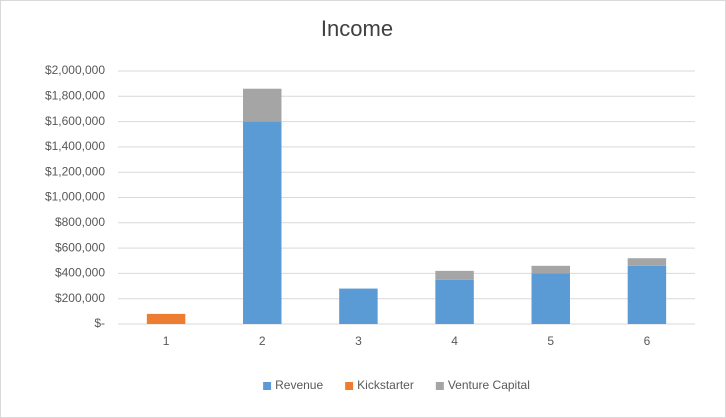 Image resolution: width=726 pixels, height=418 pixels. Describe the element at coordinates (489, 385) in the screenshot. I see `legend-label: Venture Capital` at that location.